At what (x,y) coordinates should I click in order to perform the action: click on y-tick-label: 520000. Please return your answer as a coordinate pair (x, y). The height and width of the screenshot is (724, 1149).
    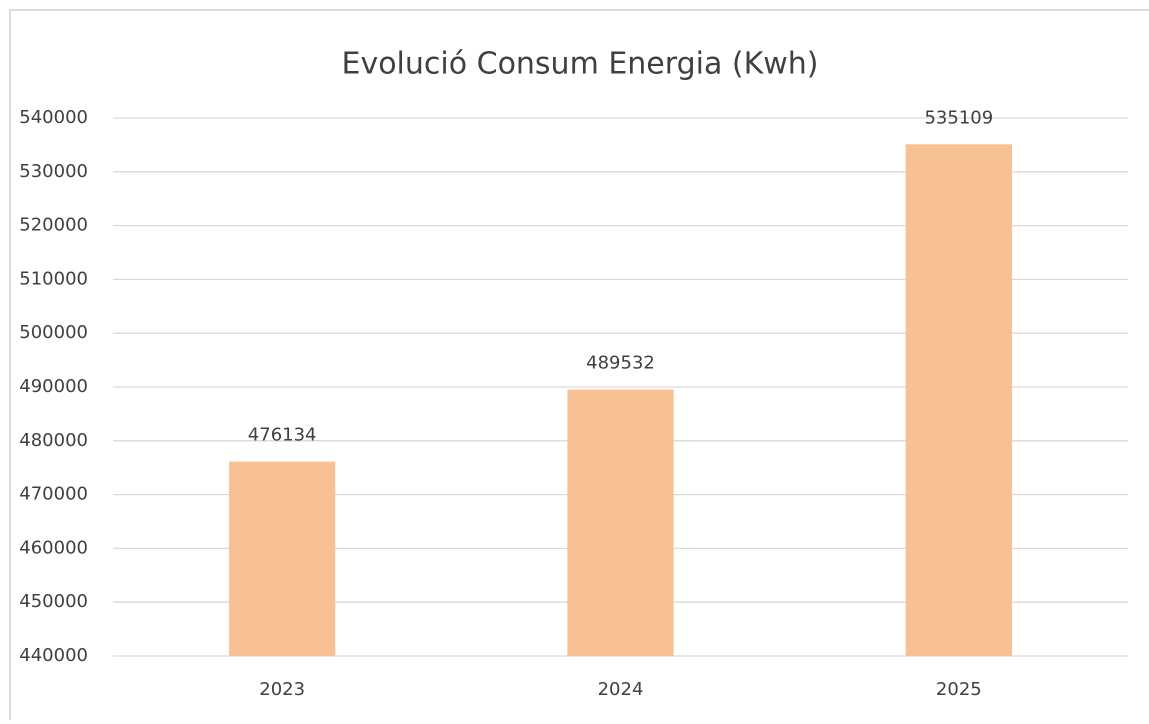
    Looking at the image, I should click on (53, 225).